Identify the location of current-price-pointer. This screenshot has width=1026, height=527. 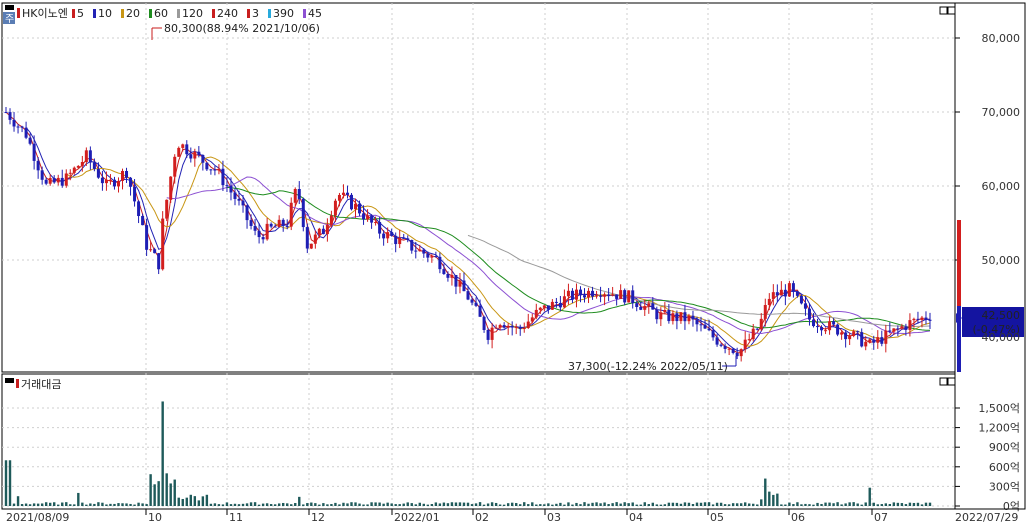
(959, 318).